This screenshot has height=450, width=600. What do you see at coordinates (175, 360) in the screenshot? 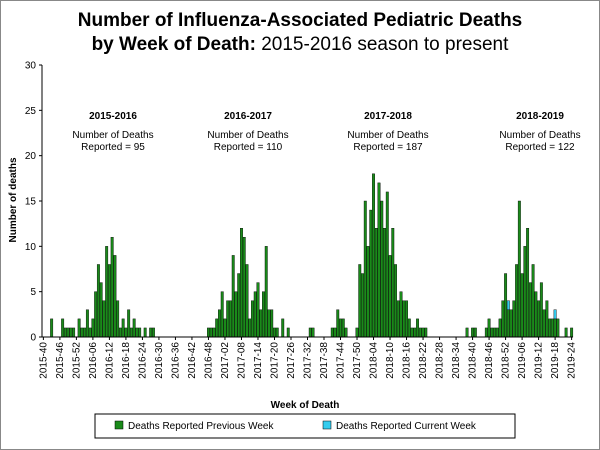
I see `x-tick-label: 2016-36` at bounding box center [175, 360].